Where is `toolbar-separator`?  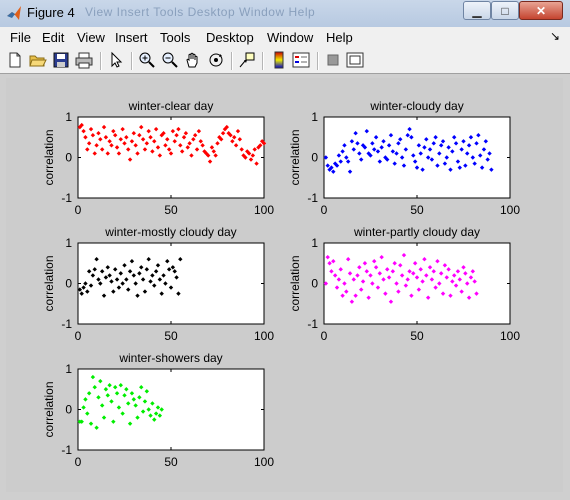
toolbar-separator is located at coordinates (232, 61).